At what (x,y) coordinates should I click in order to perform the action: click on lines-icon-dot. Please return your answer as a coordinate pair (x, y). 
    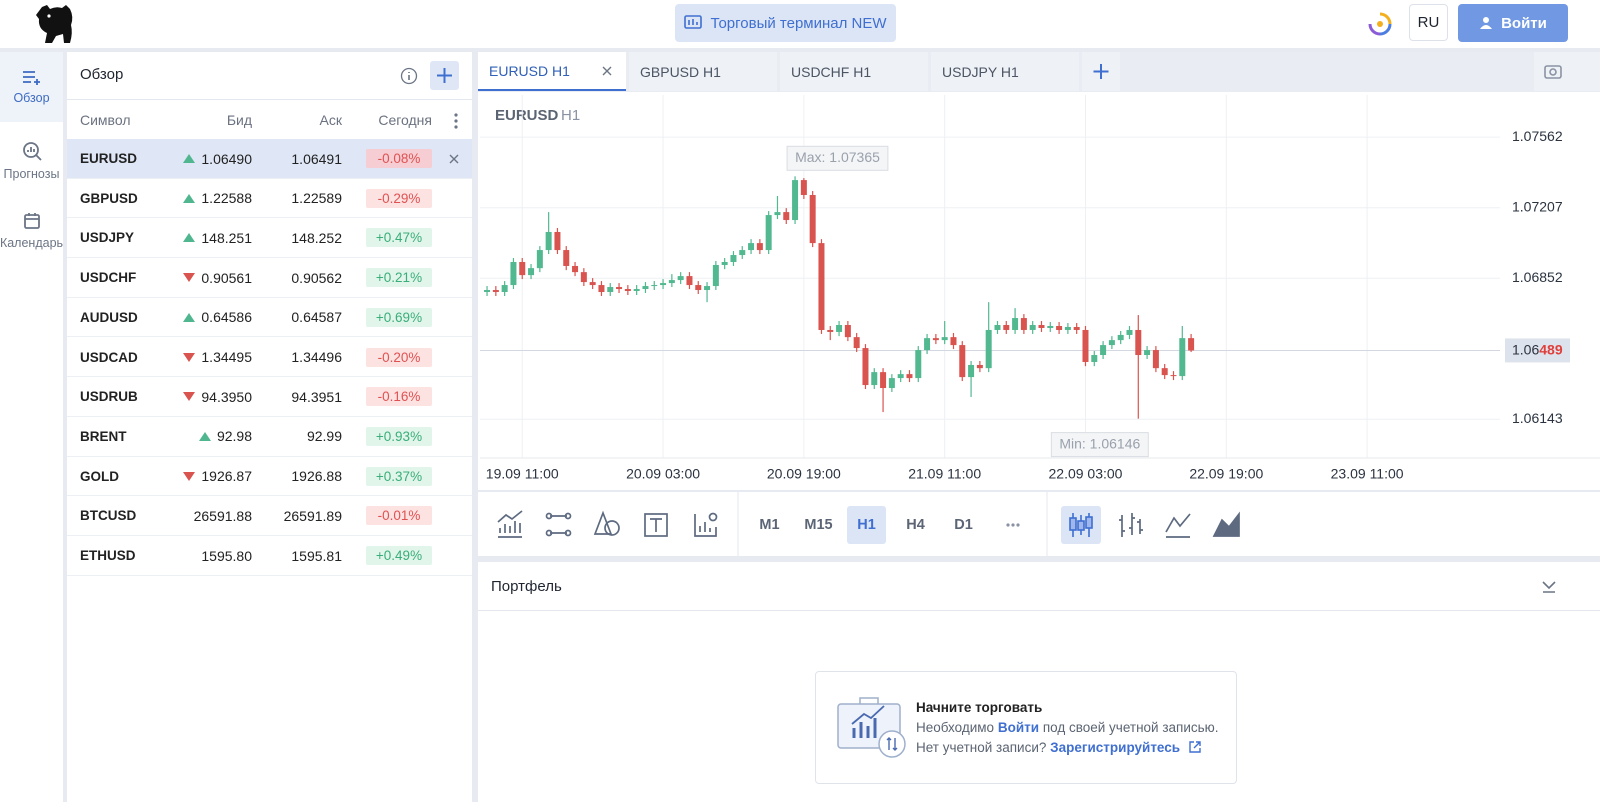
    Looking at the image, I should click on (549, 516).